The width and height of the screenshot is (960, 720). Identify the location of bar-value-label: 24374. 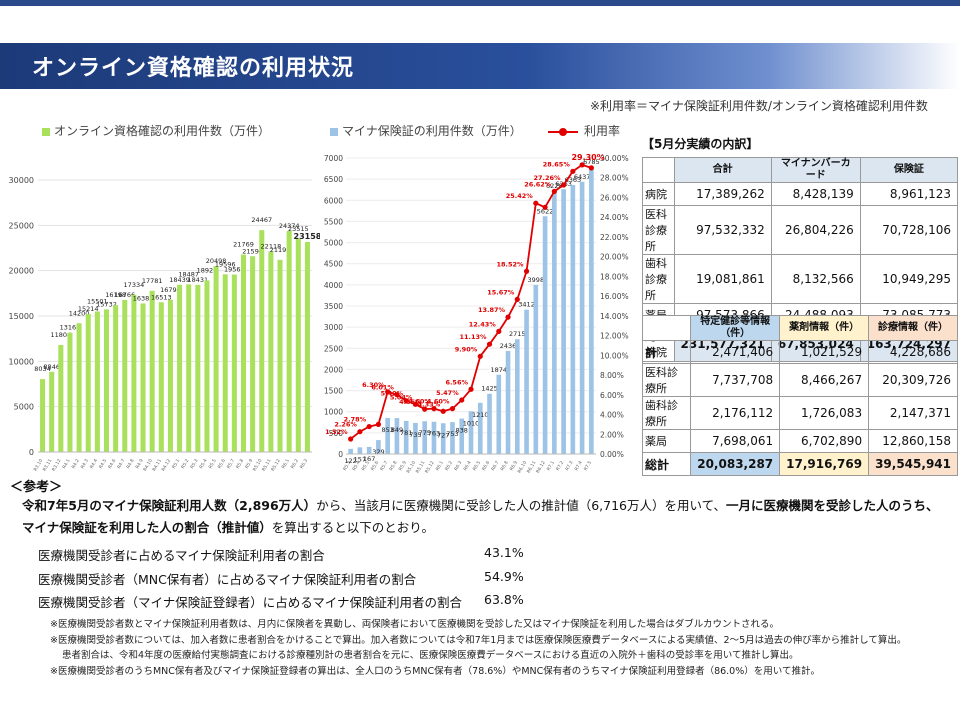
(289, 226).